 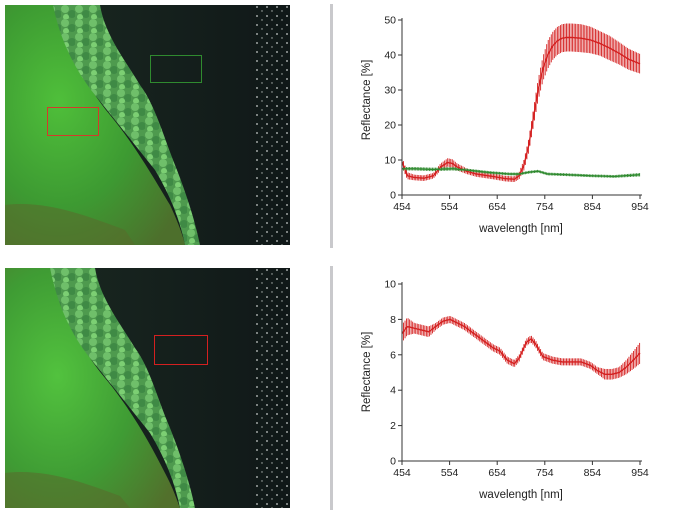 I want to click on y-tick-label: 20, so click(x=390, y=126).